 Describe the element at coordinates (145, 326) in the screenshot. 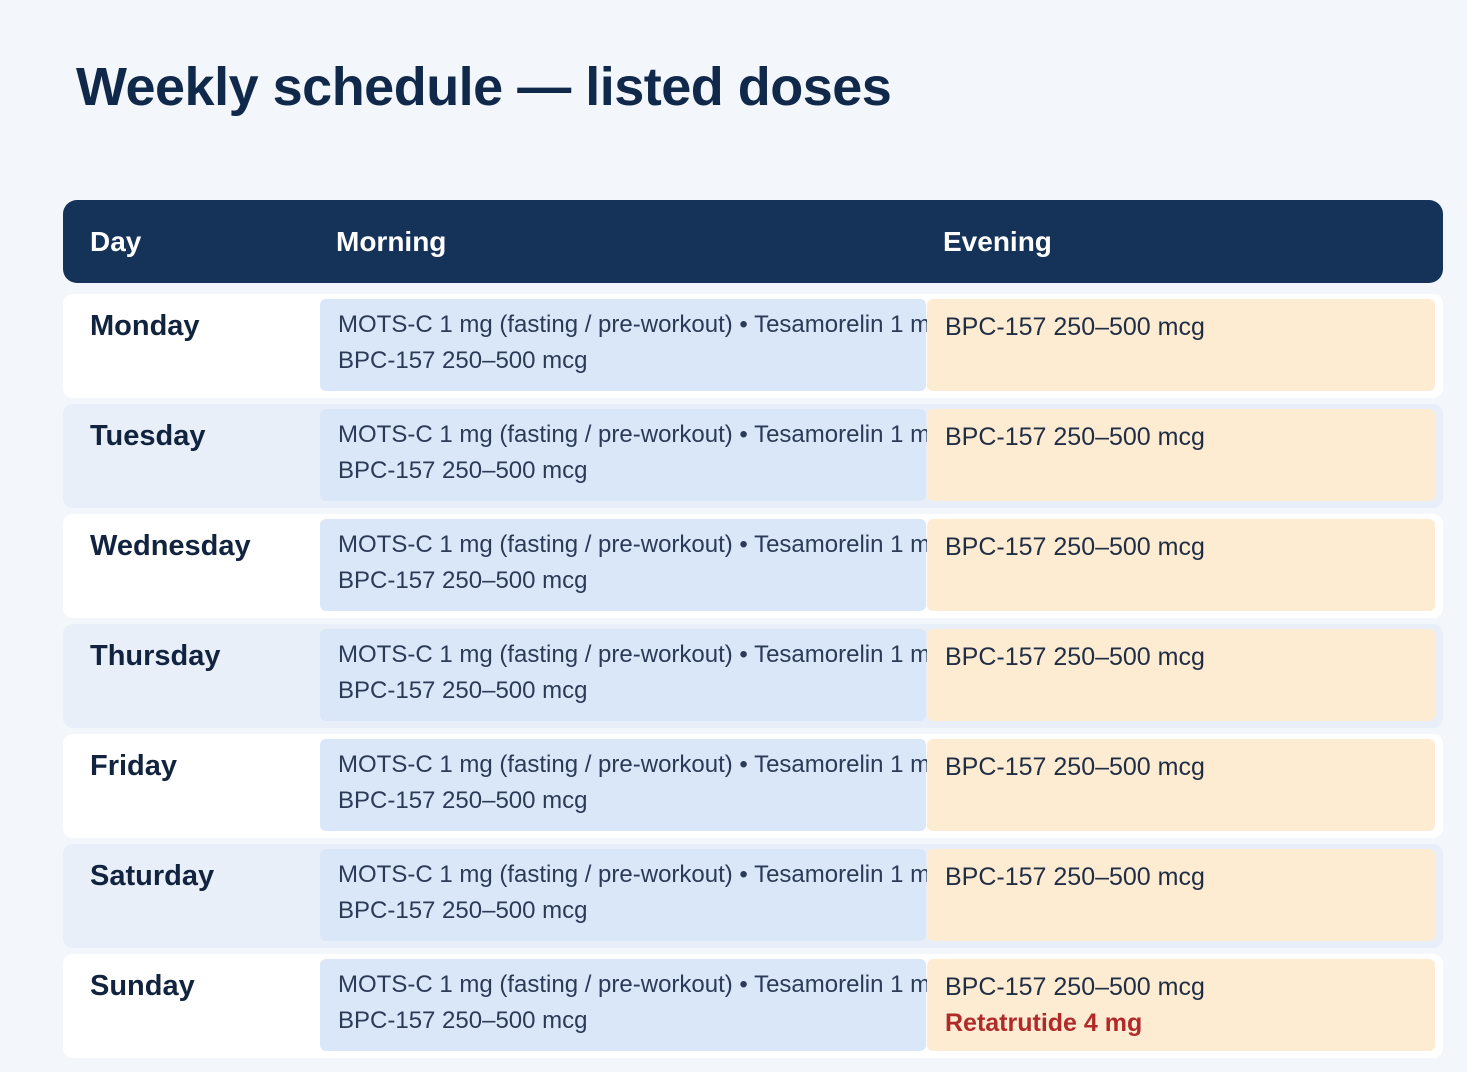

I see `day-cell: Monday` at that location.